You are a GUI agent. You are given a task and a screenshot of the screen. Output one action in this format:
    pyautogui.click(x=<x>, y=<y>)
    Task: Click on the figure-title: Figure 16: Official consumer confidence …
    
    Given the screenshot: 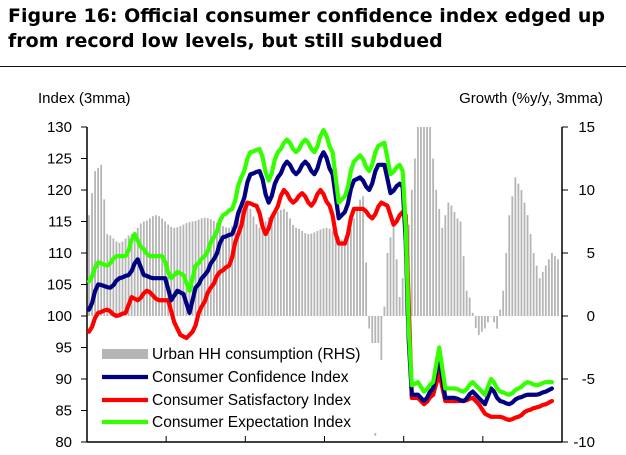 What is the action you would take?
    pyautogui.click(x=306, y=28)
    